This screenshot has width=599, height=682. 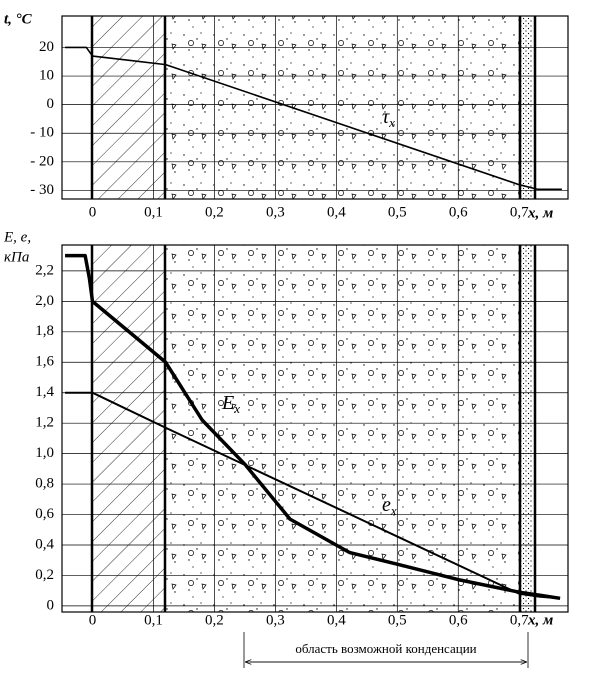 I want to click on y-tick-label: - 20, so click(x=42, y=161).